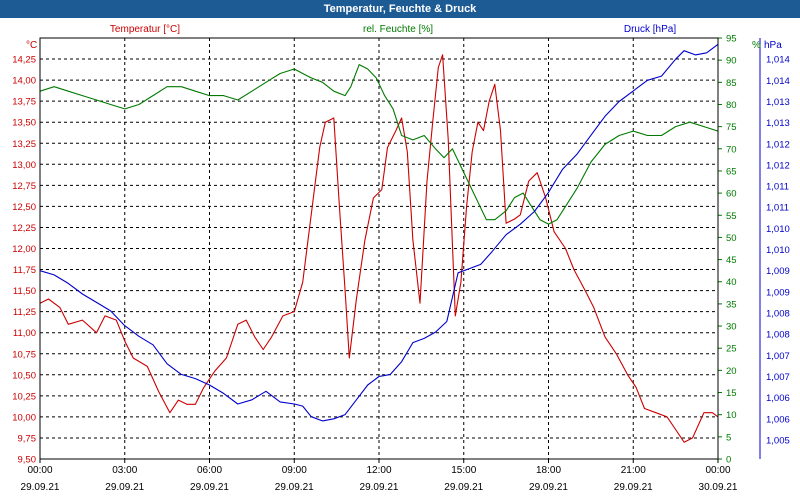  Describe the element at coordinates (548, 470) in the screenshot. I see `x-tick-label-time: 18:00` at that location.